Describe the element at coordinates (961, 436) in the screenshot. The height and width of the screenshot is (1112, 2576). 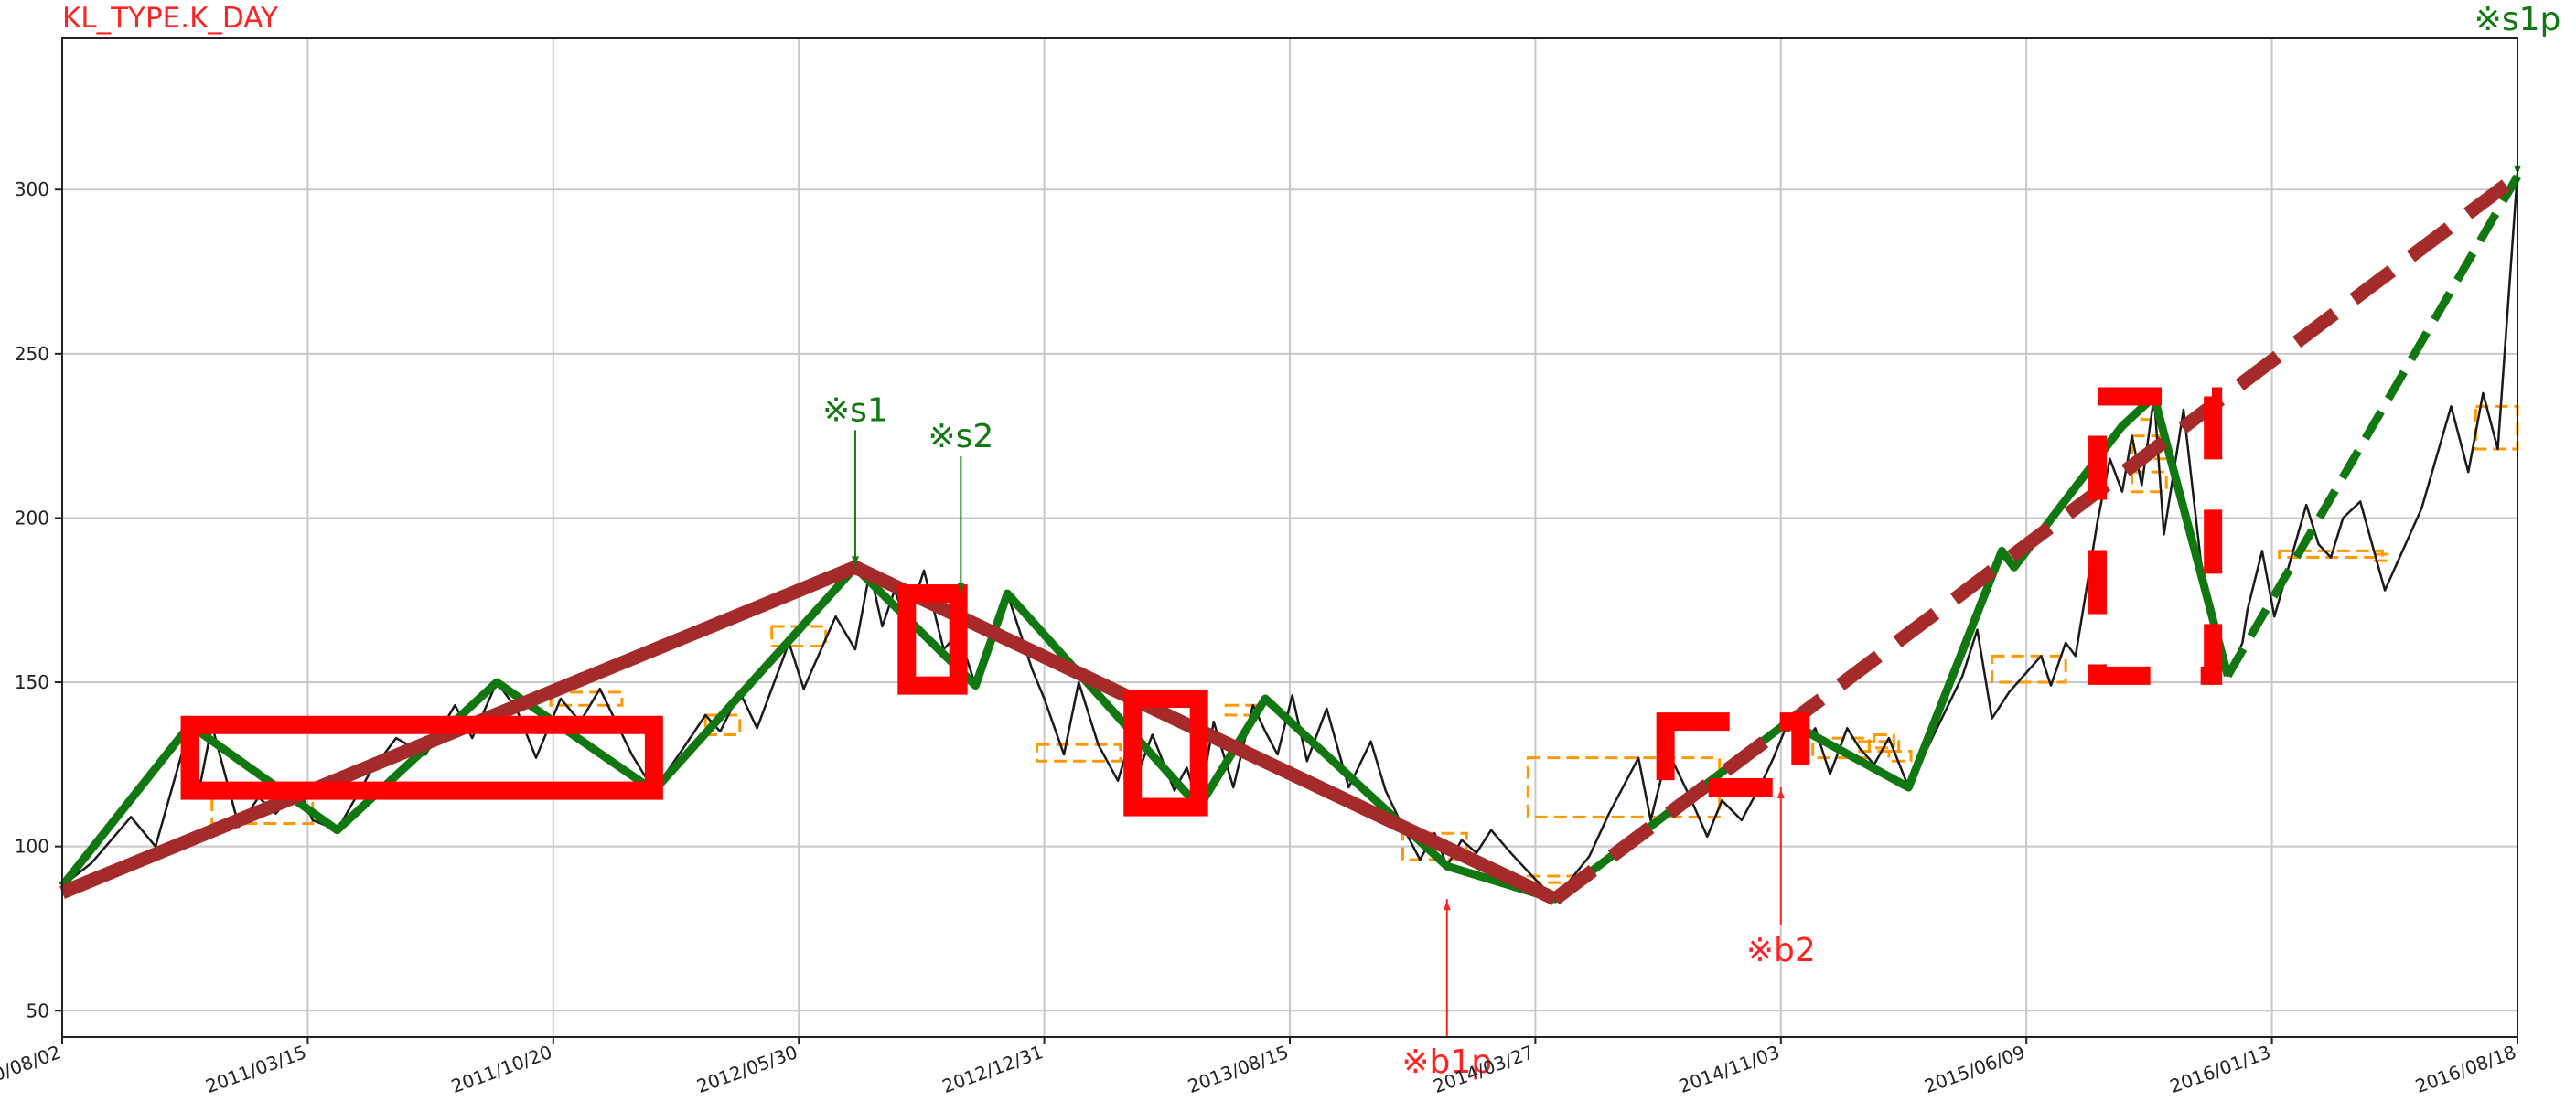
I see `bsp-label: ※s2` at that location.